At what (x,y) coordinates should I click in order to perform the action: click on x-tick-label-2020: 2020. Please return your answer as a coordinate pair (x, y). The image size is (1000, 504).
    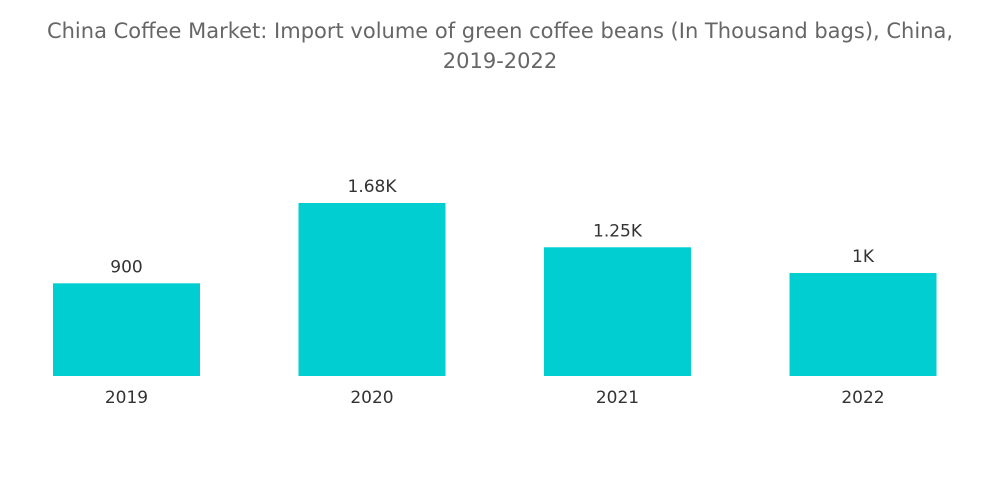
    Looking at the image, I should click on (371, 398).